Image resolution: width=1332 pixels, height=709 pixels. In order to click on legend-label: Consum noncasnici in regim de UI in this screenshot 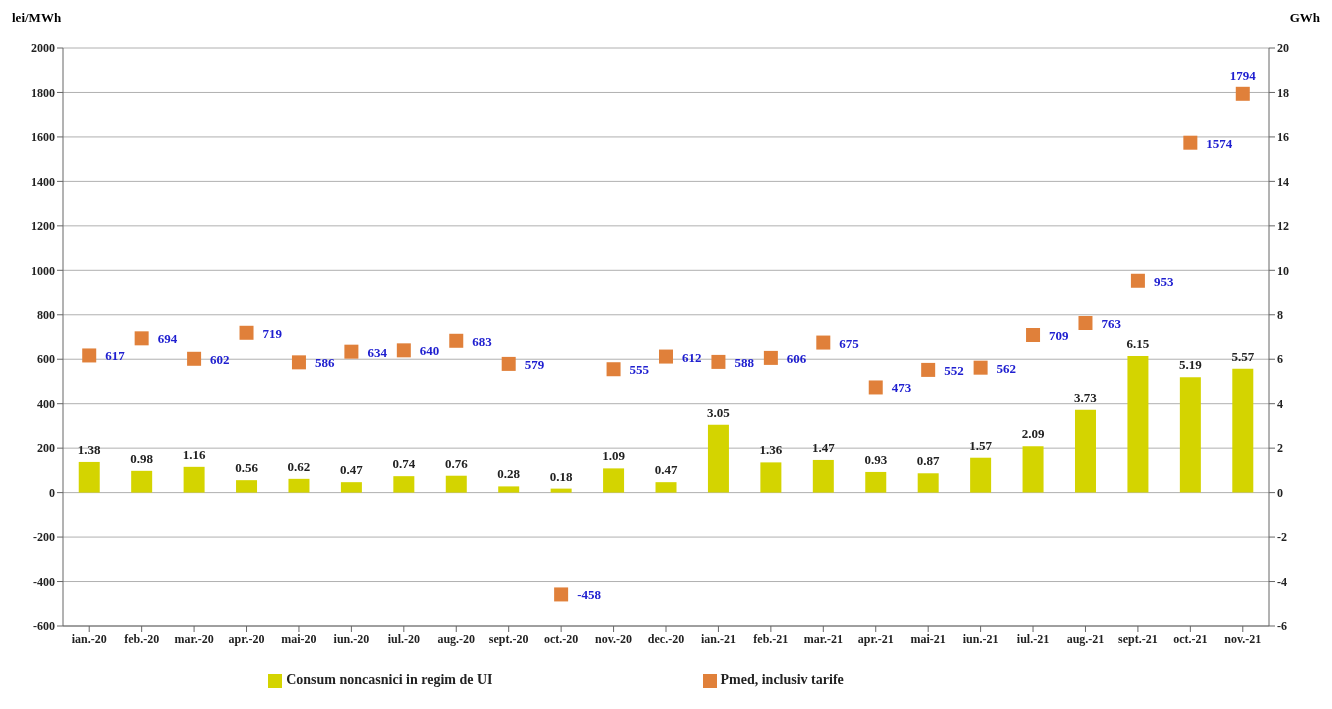, I will do `click(389, 679)`.